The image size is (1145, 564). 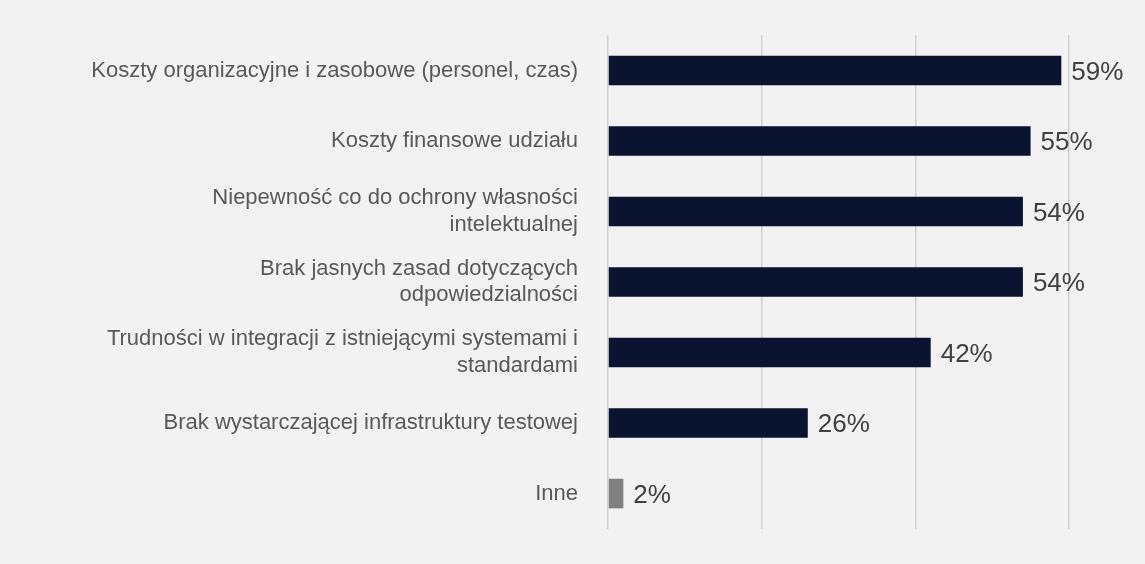 What do you see at coordinates (395, 210) in the screenshot?
I see `y-tick-label: Niepewność co do ochrony własności intelektualnej` at bounding box center [395, 210].